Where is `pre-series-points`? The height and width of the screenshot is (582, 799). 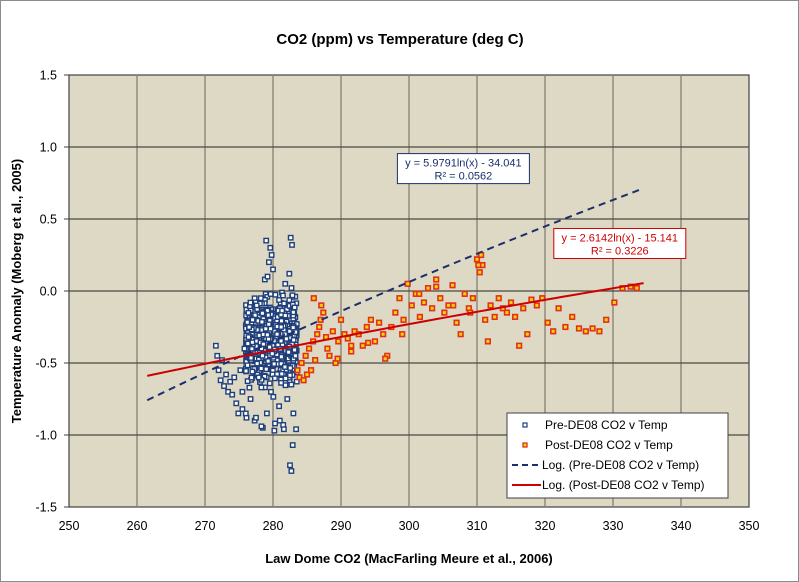
pre-series-points is located at coordinates (256, 354).